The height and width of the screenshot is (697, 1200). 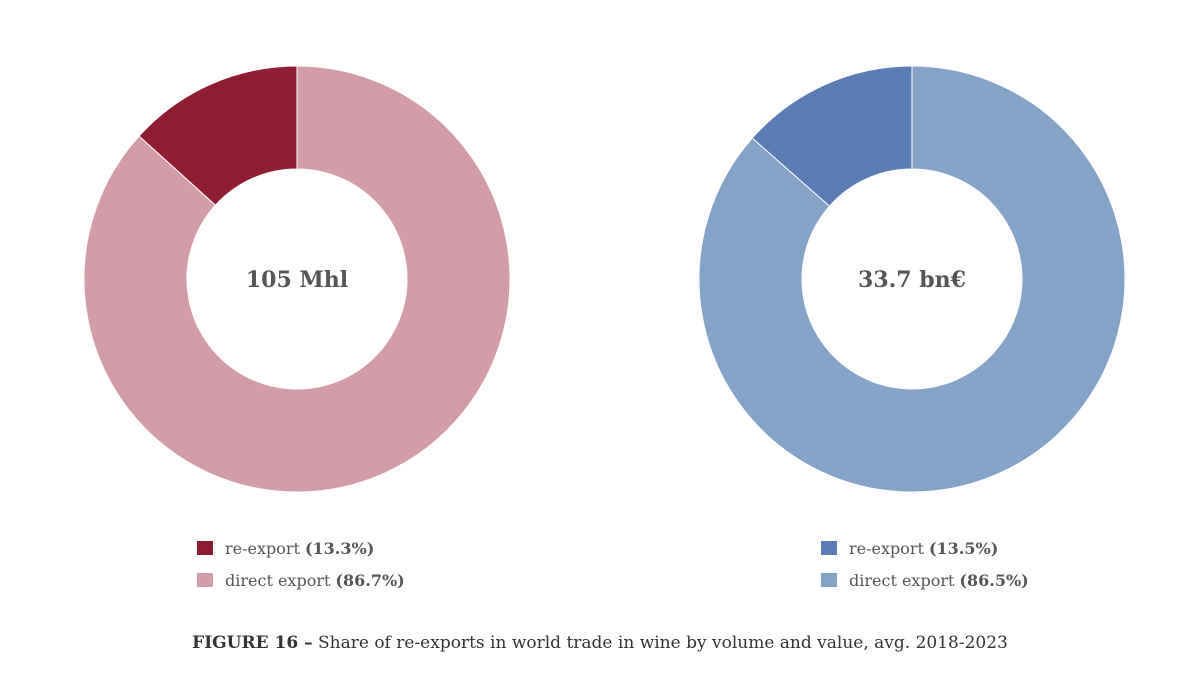 I want to click on value-center-label: 33.7 bn€, so click(x=912, y=280).